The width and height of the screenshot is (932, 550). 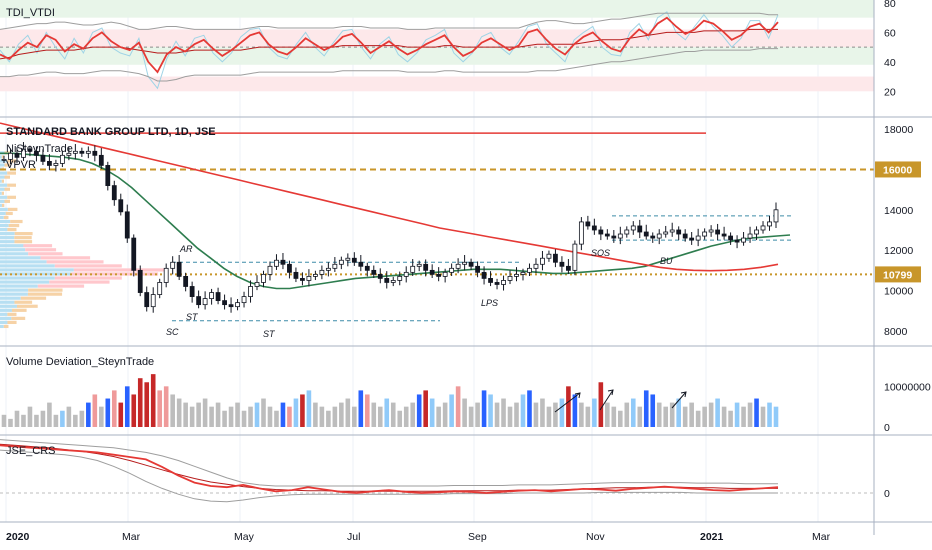 I want to click on volume-arrow, so click(x=606, y=400).